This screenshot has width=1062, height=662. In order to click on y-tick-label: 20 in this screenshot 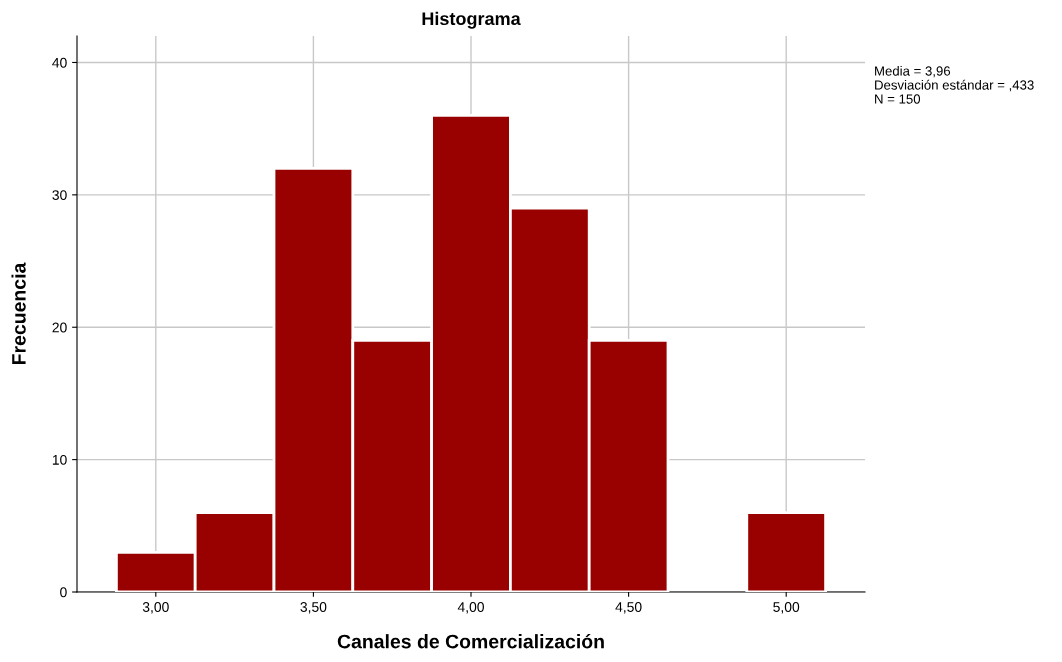, I will do `click(59, 327)`.